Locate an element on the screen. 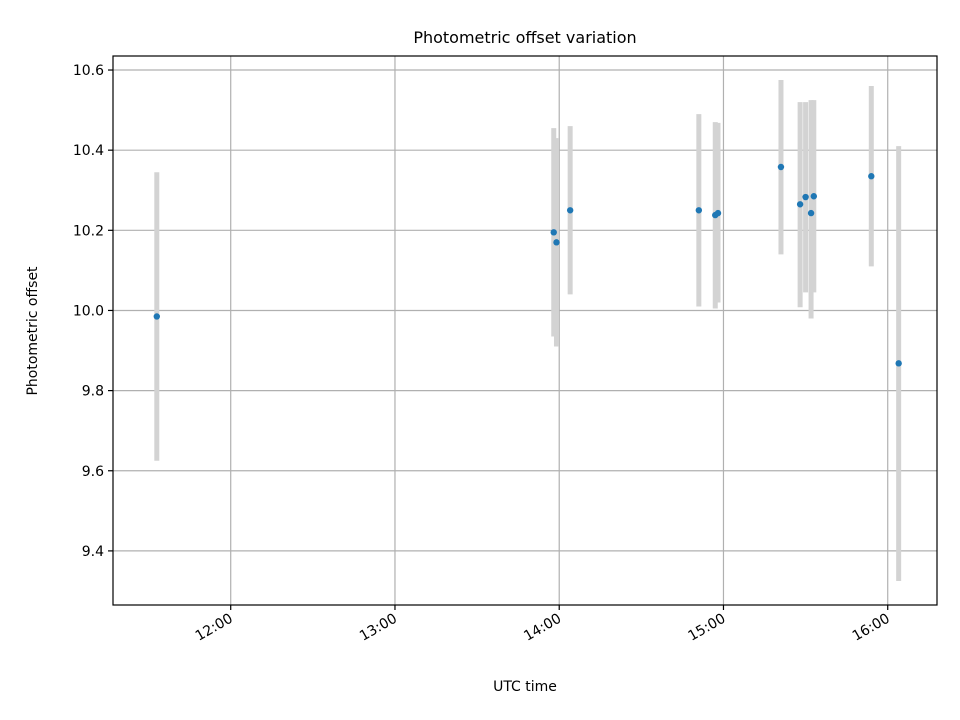  x-axis-label: UTC time is located at coordinates (525, 687).